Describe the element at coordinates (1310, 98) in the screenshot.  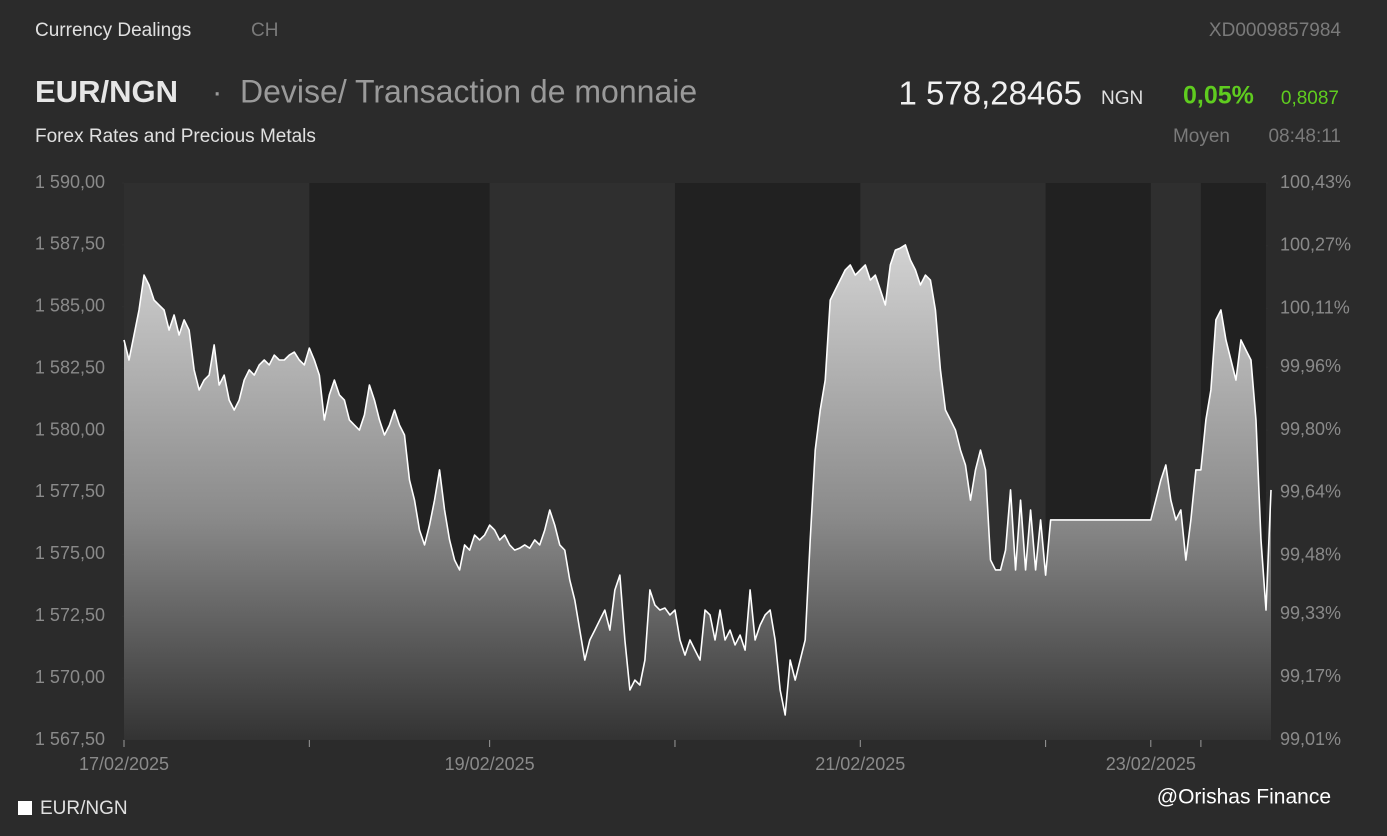
I see `change-abs: 0,8087` at that location.